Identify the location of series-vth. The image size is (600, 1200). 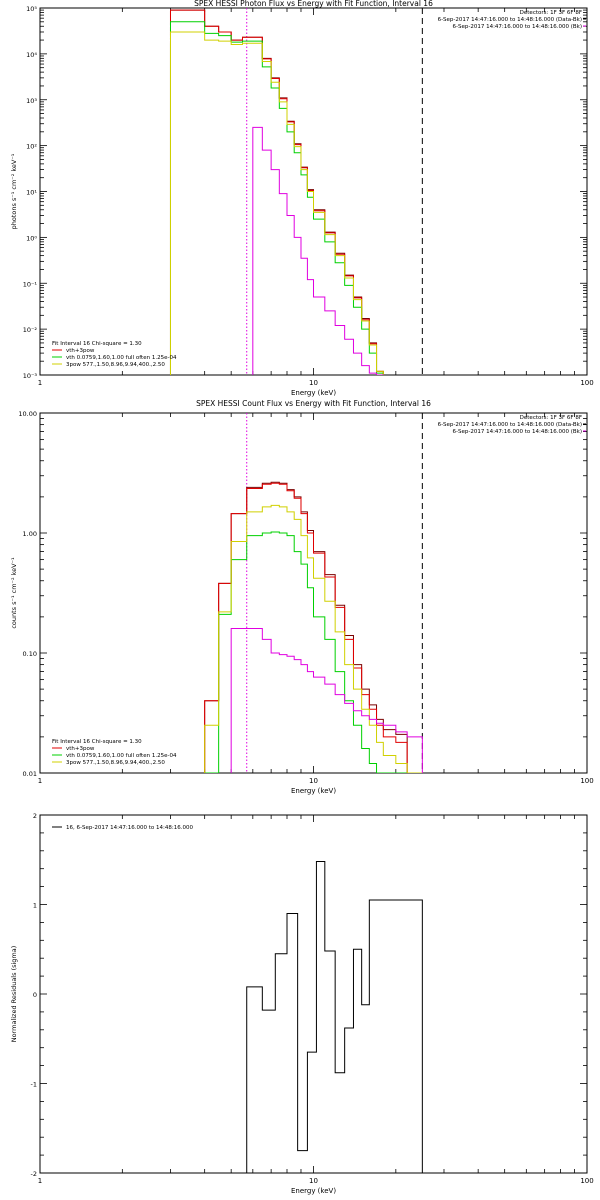
(313, 627).